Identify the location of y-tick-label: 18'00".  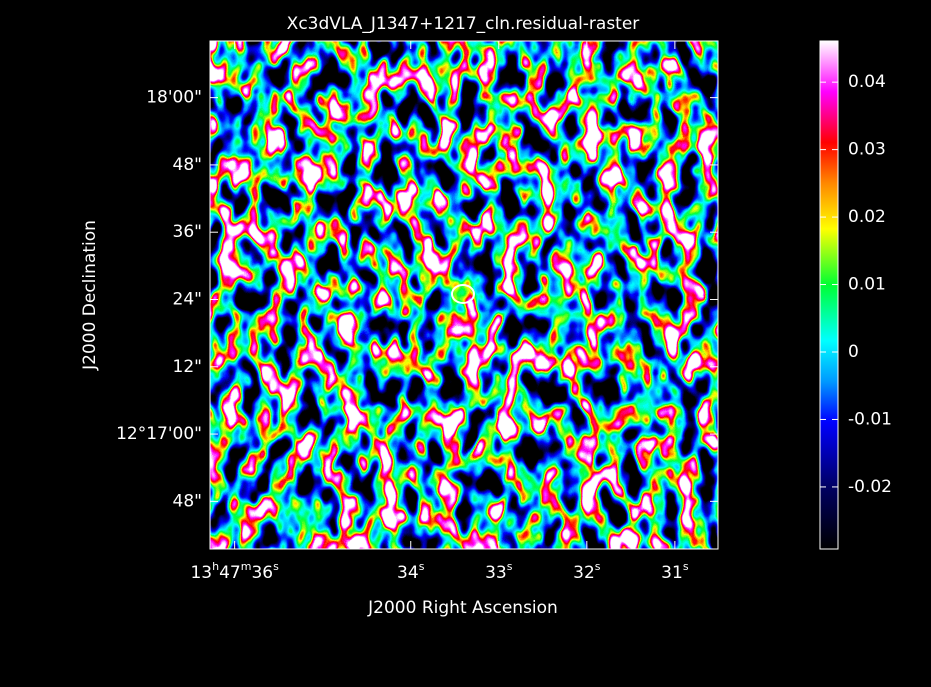
(174, 98).